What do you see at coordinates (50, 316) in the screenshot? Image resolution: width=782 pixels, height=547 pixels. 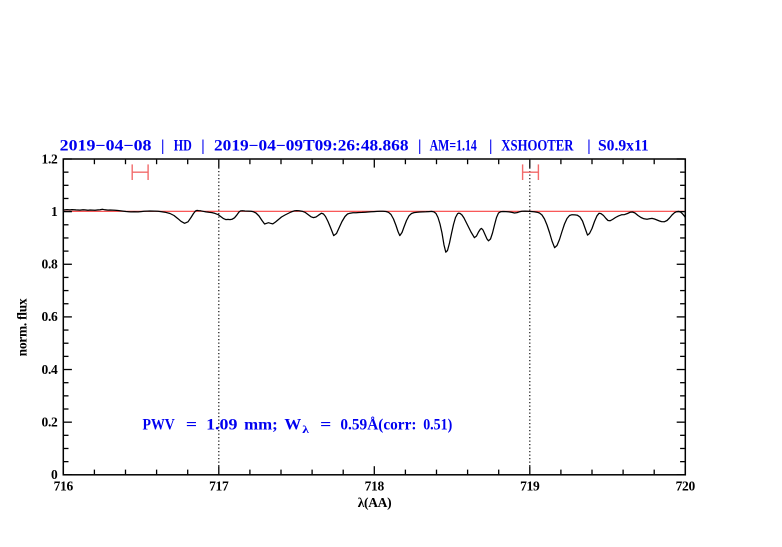 I see `svg-text: 0.6` at bounding box center [50, 316].